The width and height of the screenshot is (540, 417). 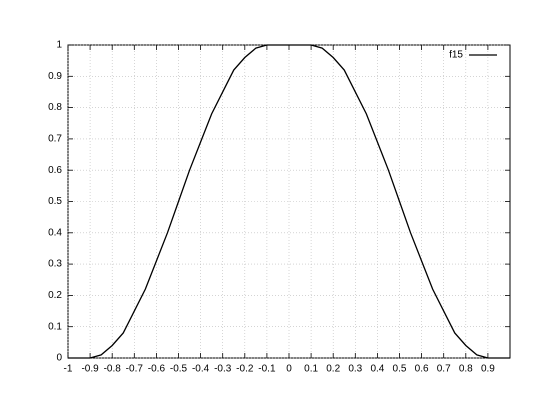 What do you see at coordinates (466, 369) in the screenshot?
I see `x-tick-label: 0.8` at bounding box center [466, 369].